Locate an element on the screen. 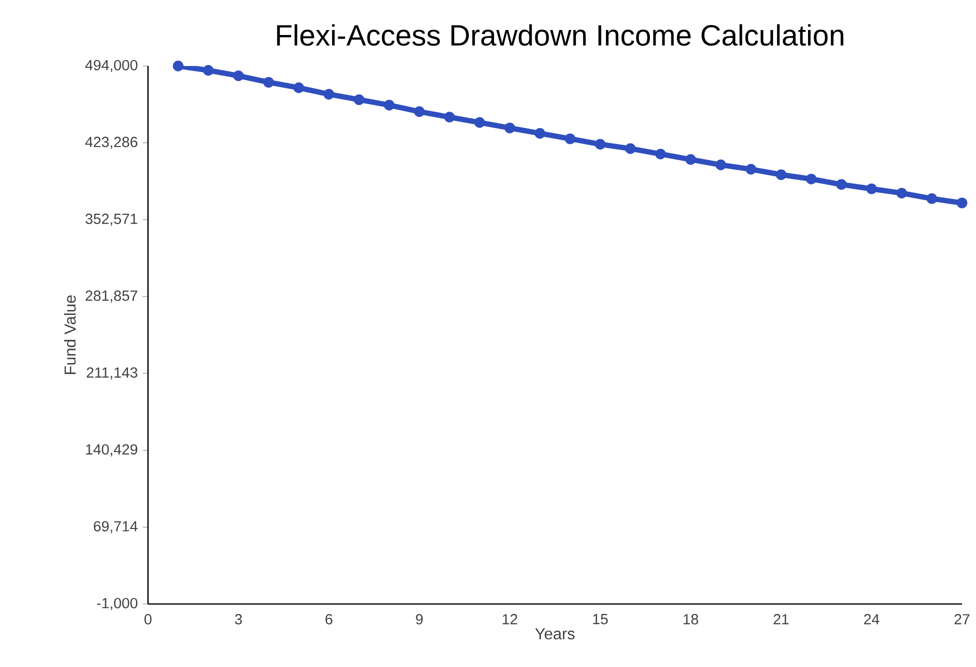  x-tick-label: 15 is located at coordinates (600, 619).